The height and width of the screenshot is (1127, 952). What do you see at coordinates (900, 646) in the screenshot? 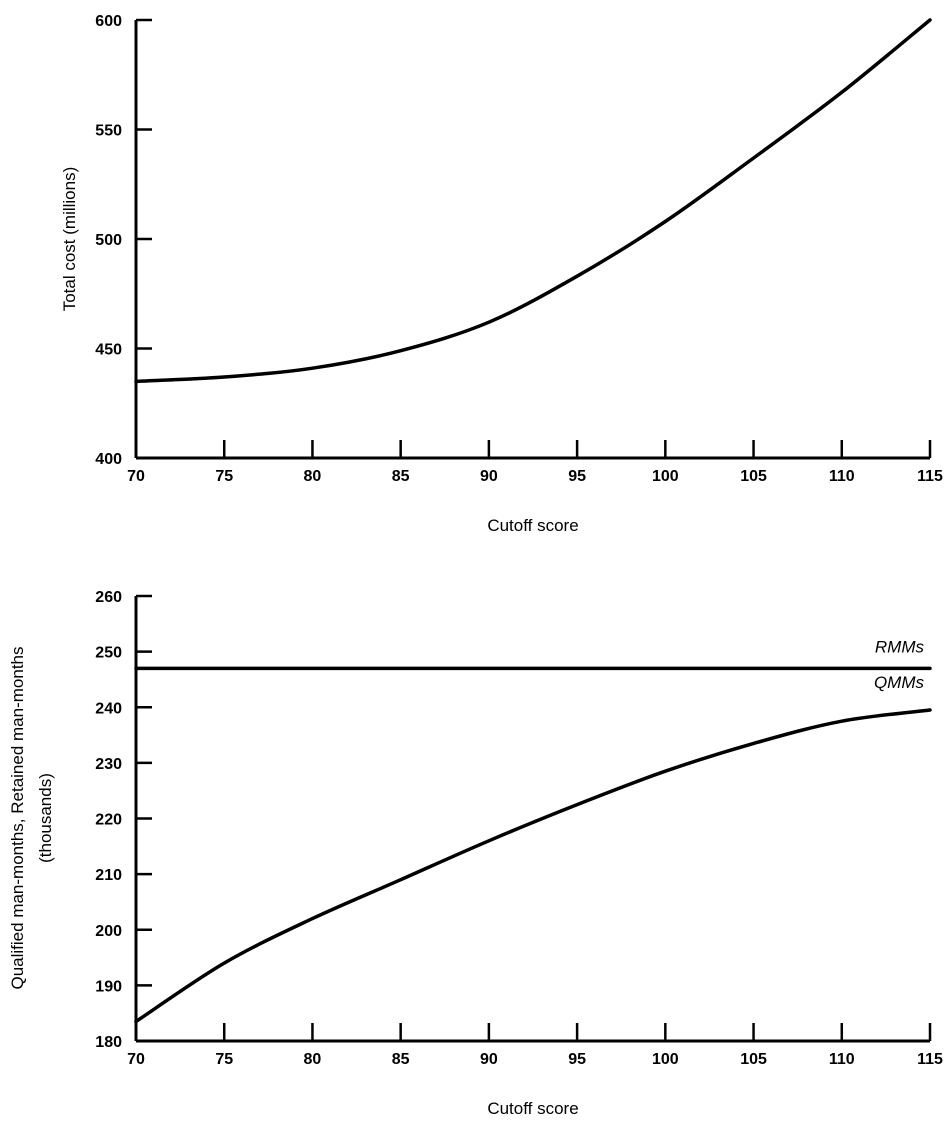
I see `rmms-label: RMMs` at bounding box center [900, 646].